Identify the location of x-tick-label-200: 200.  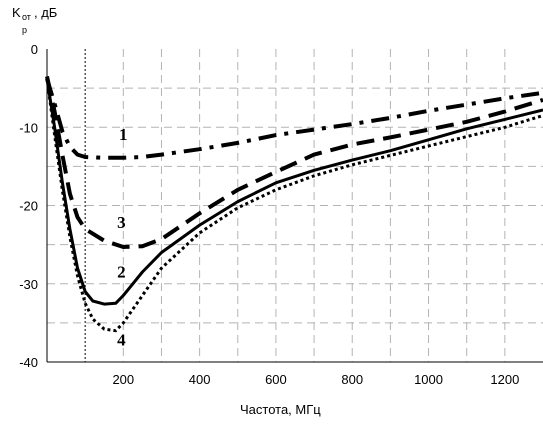
(123, 379).